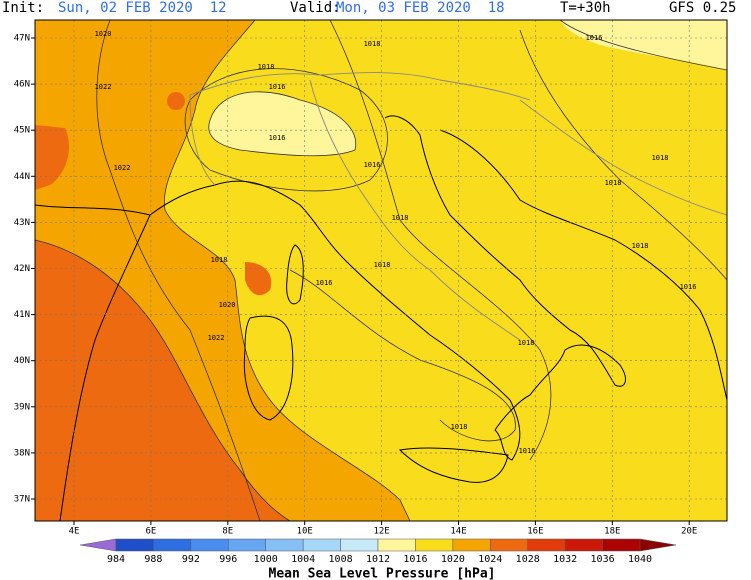 The height and width of the screenshot is (580, 751). What do you see at coordinates (22, 85) in the screenshot?
I see `lat-label: 46N` at bounding box center [22, 85].